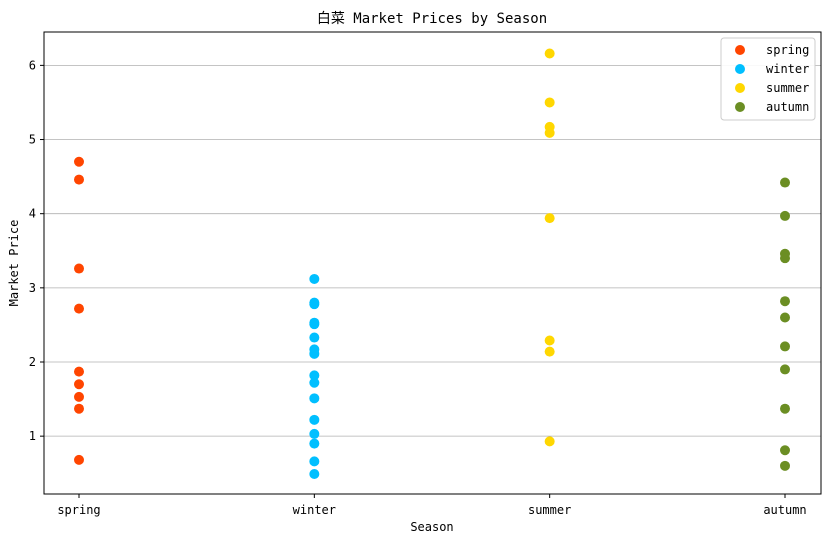  I want to click on chart-title: 白菜 Market Prices by Season, so click(432, 19).